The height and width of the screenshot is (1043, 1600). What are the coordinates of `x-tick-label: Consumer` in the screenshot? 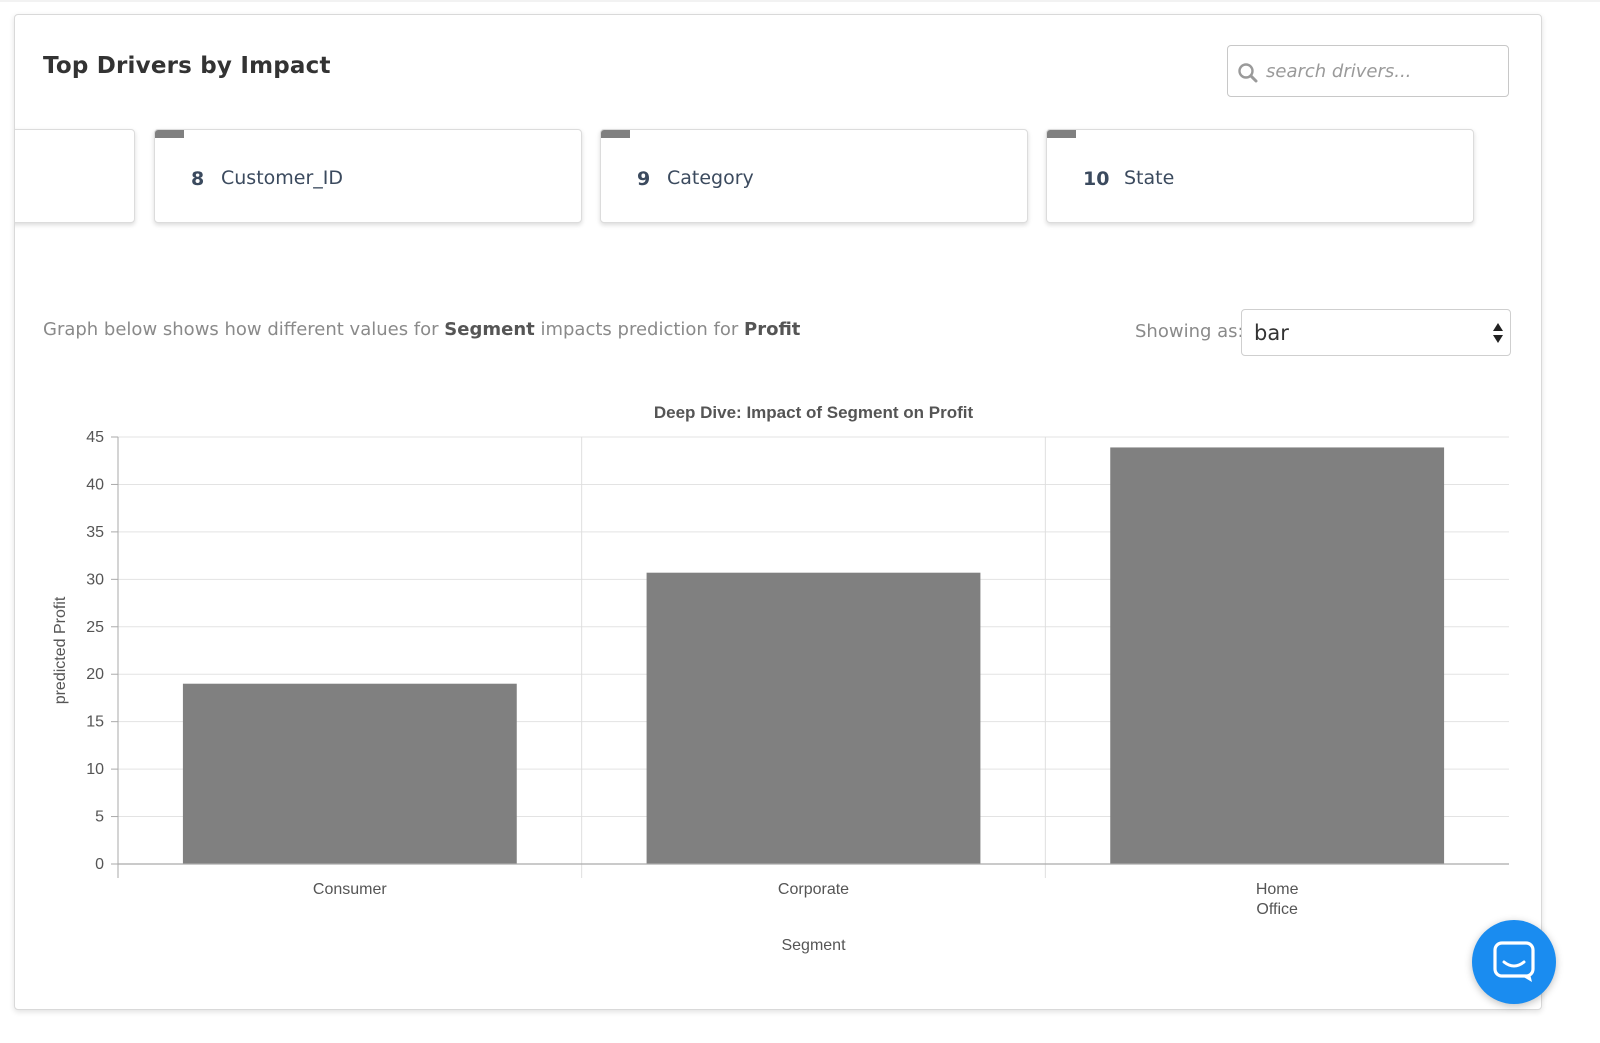 It's located at (350, 889).